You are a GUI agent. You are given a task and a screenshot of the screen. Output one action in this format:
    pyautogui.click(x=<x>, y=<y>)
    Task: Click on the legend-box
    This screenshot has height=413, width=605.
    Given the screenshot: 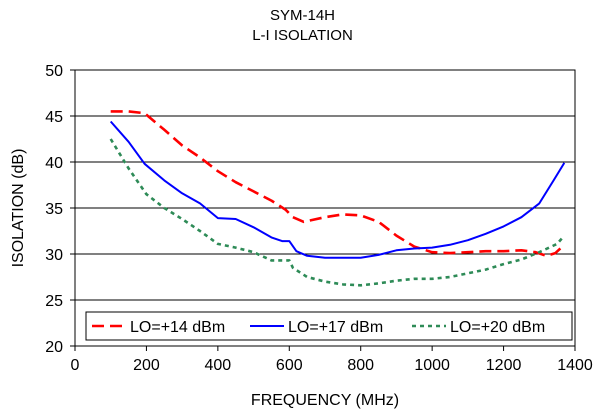 What is the action you would take?
    pyautogui.click(x=329, y=326)
    